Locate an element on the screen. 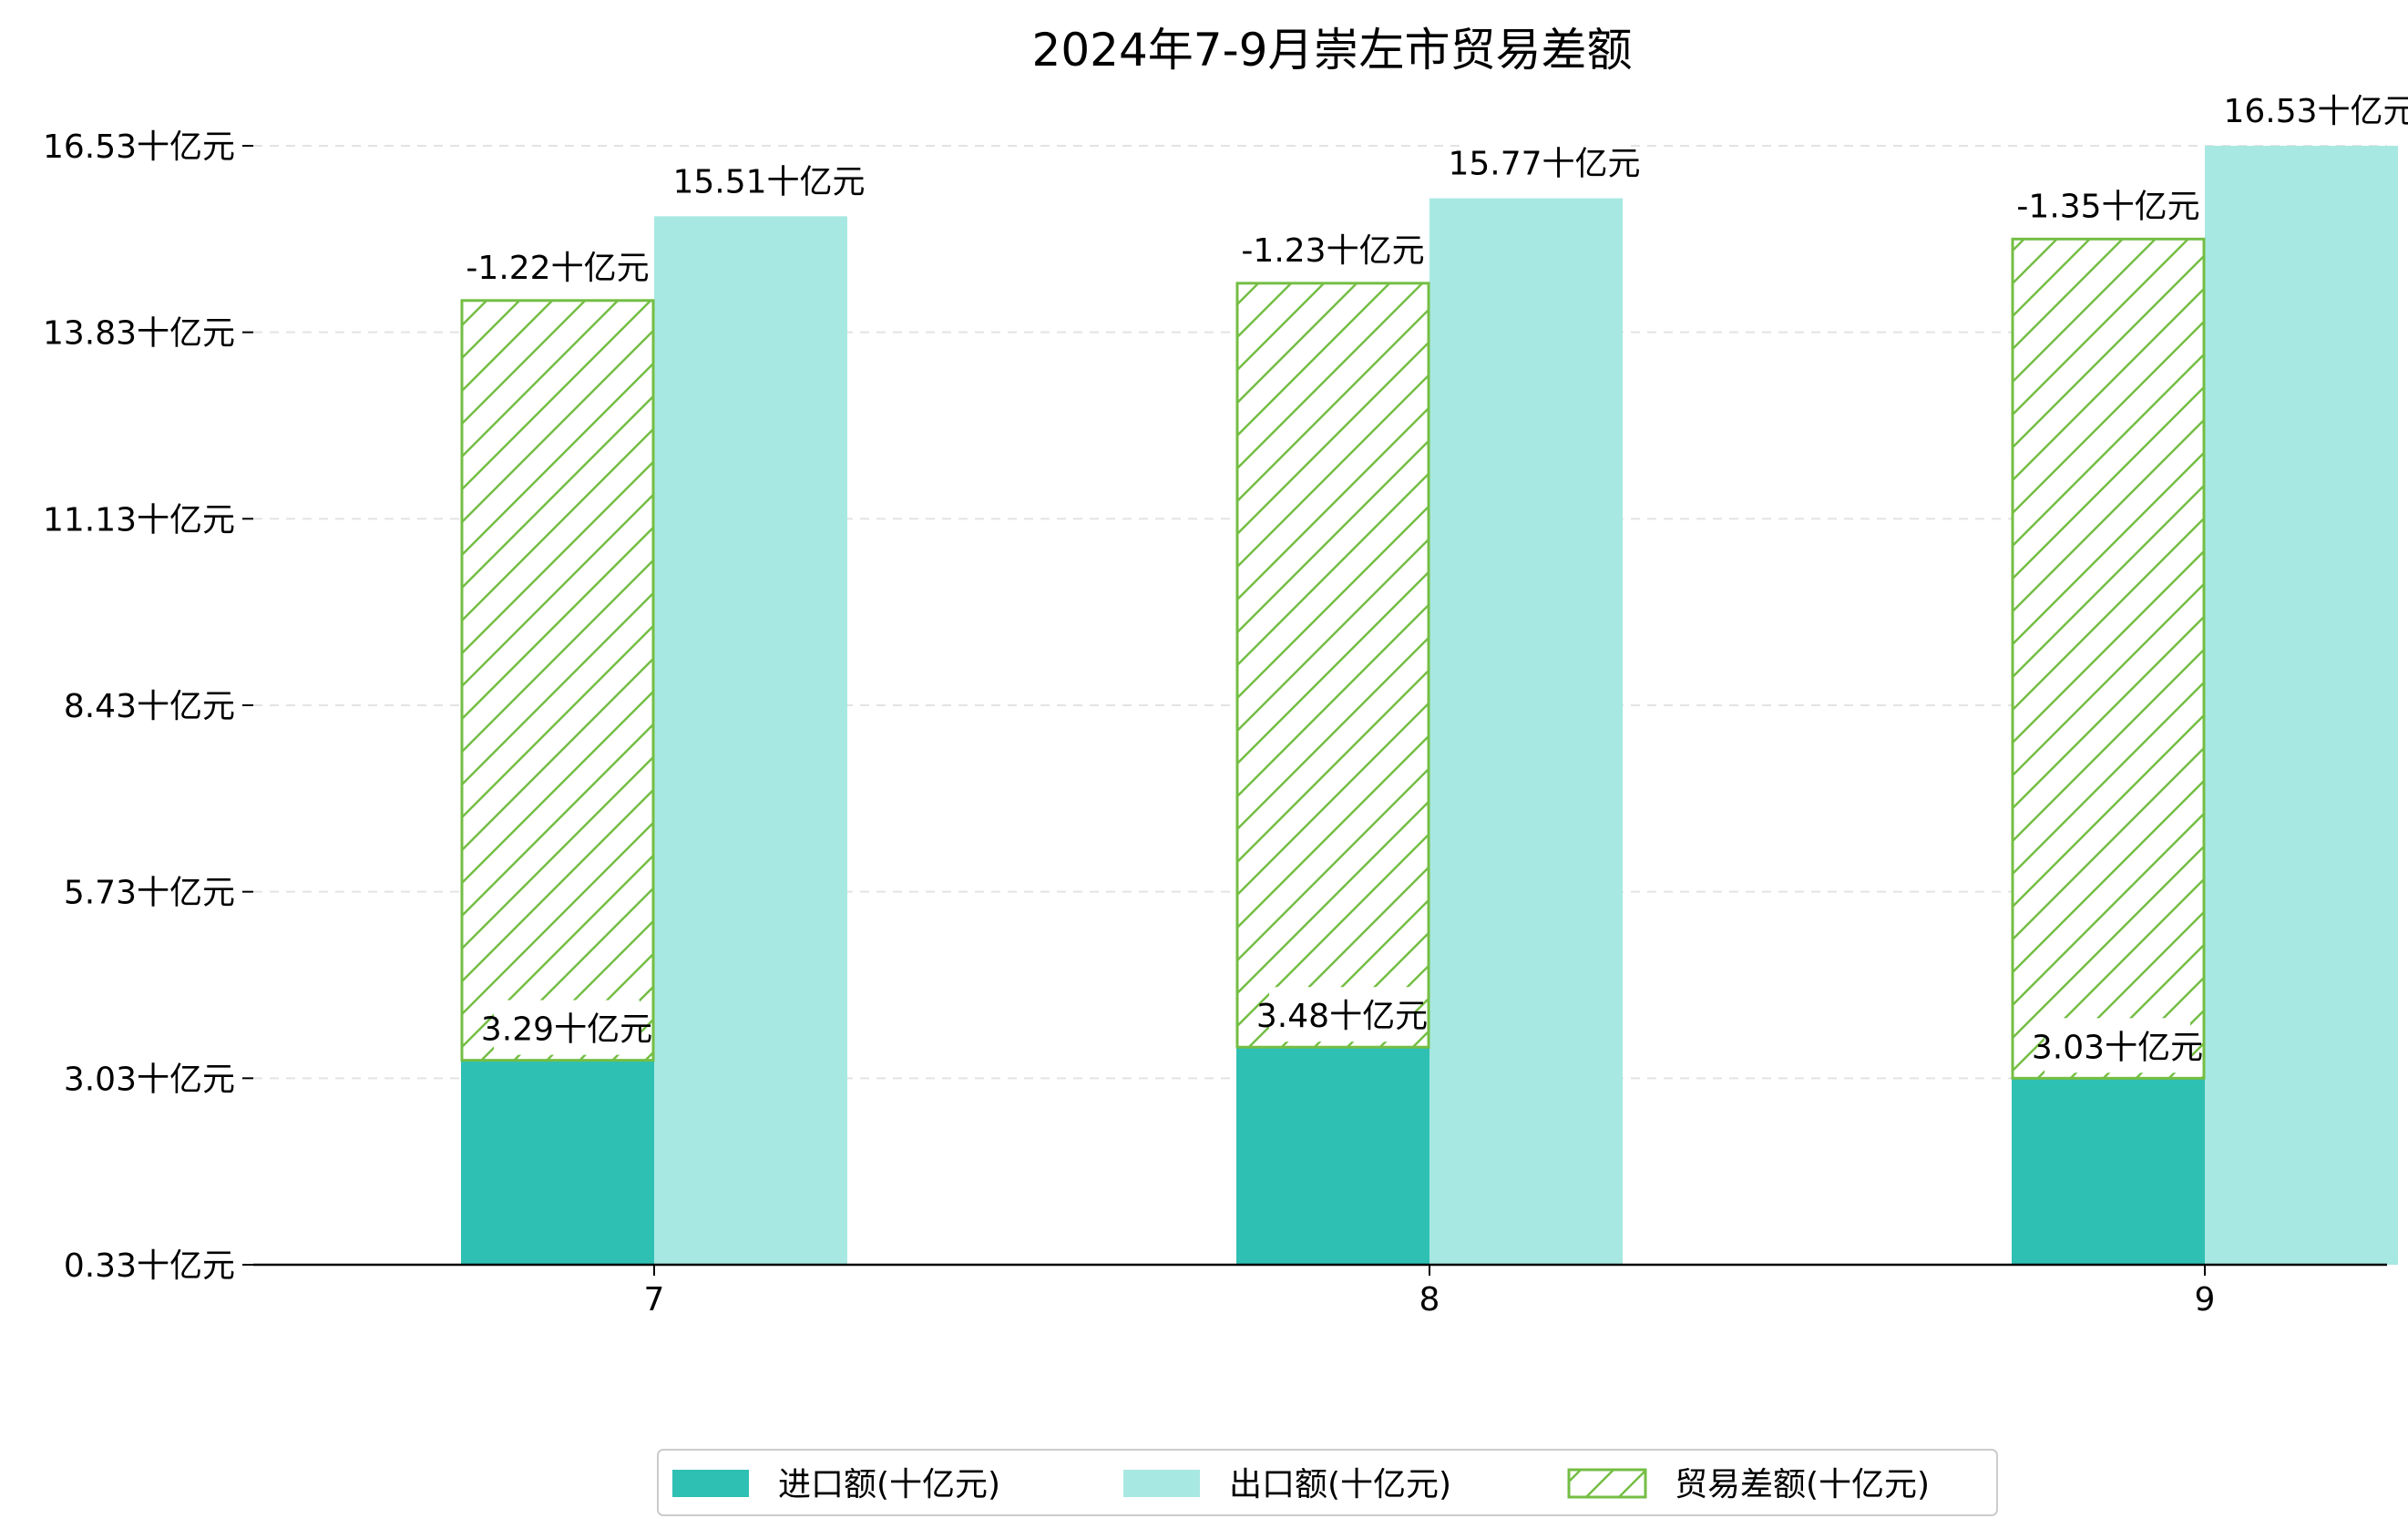 This screenshot has width=2408, height=1539. export-value-label: 15.51十亿元 is located at coordinates (768, 182).